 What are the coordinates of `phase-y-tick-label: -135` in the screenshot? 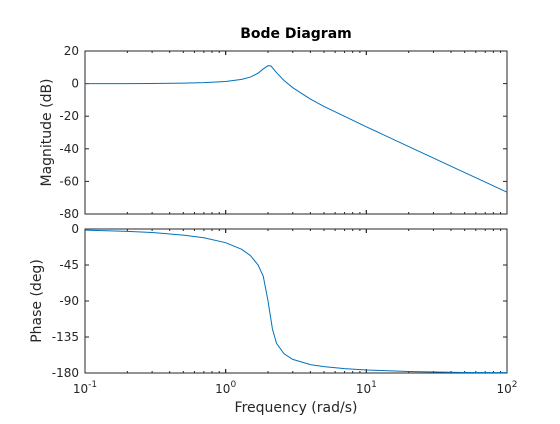 It's located at (65, 337).